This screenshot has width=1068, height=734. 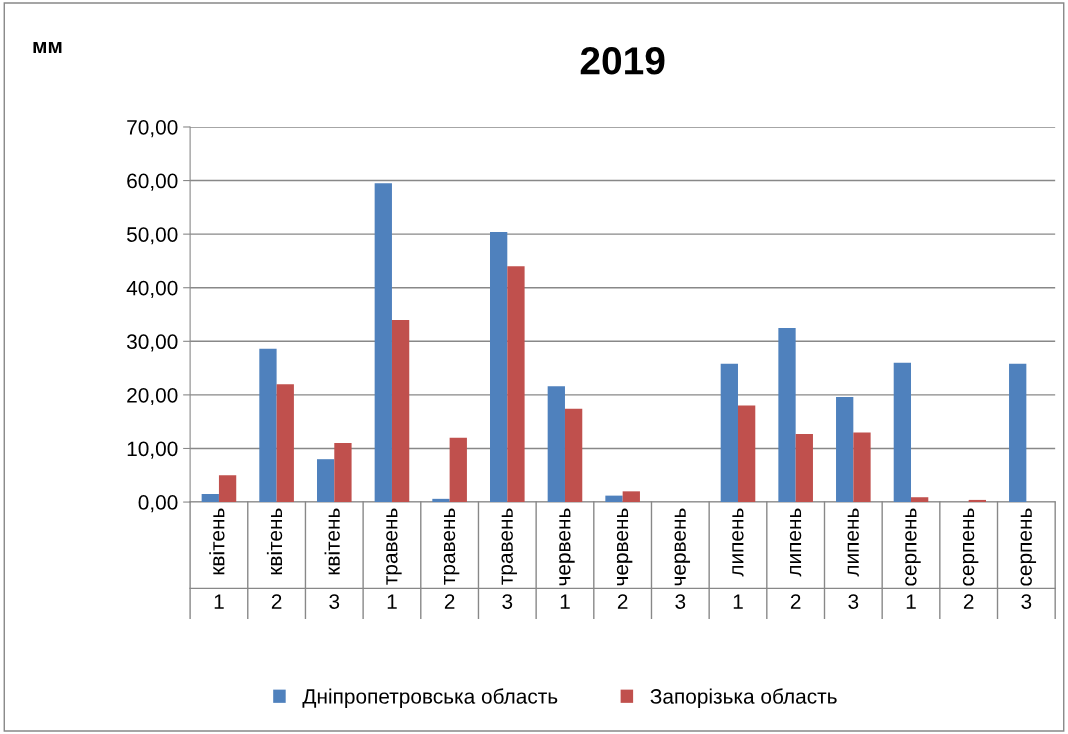 What do you see at coordinates (152, 396) in the screenshot?
I see `y-tick-label: 20,00` at bounding box center [152, 396].